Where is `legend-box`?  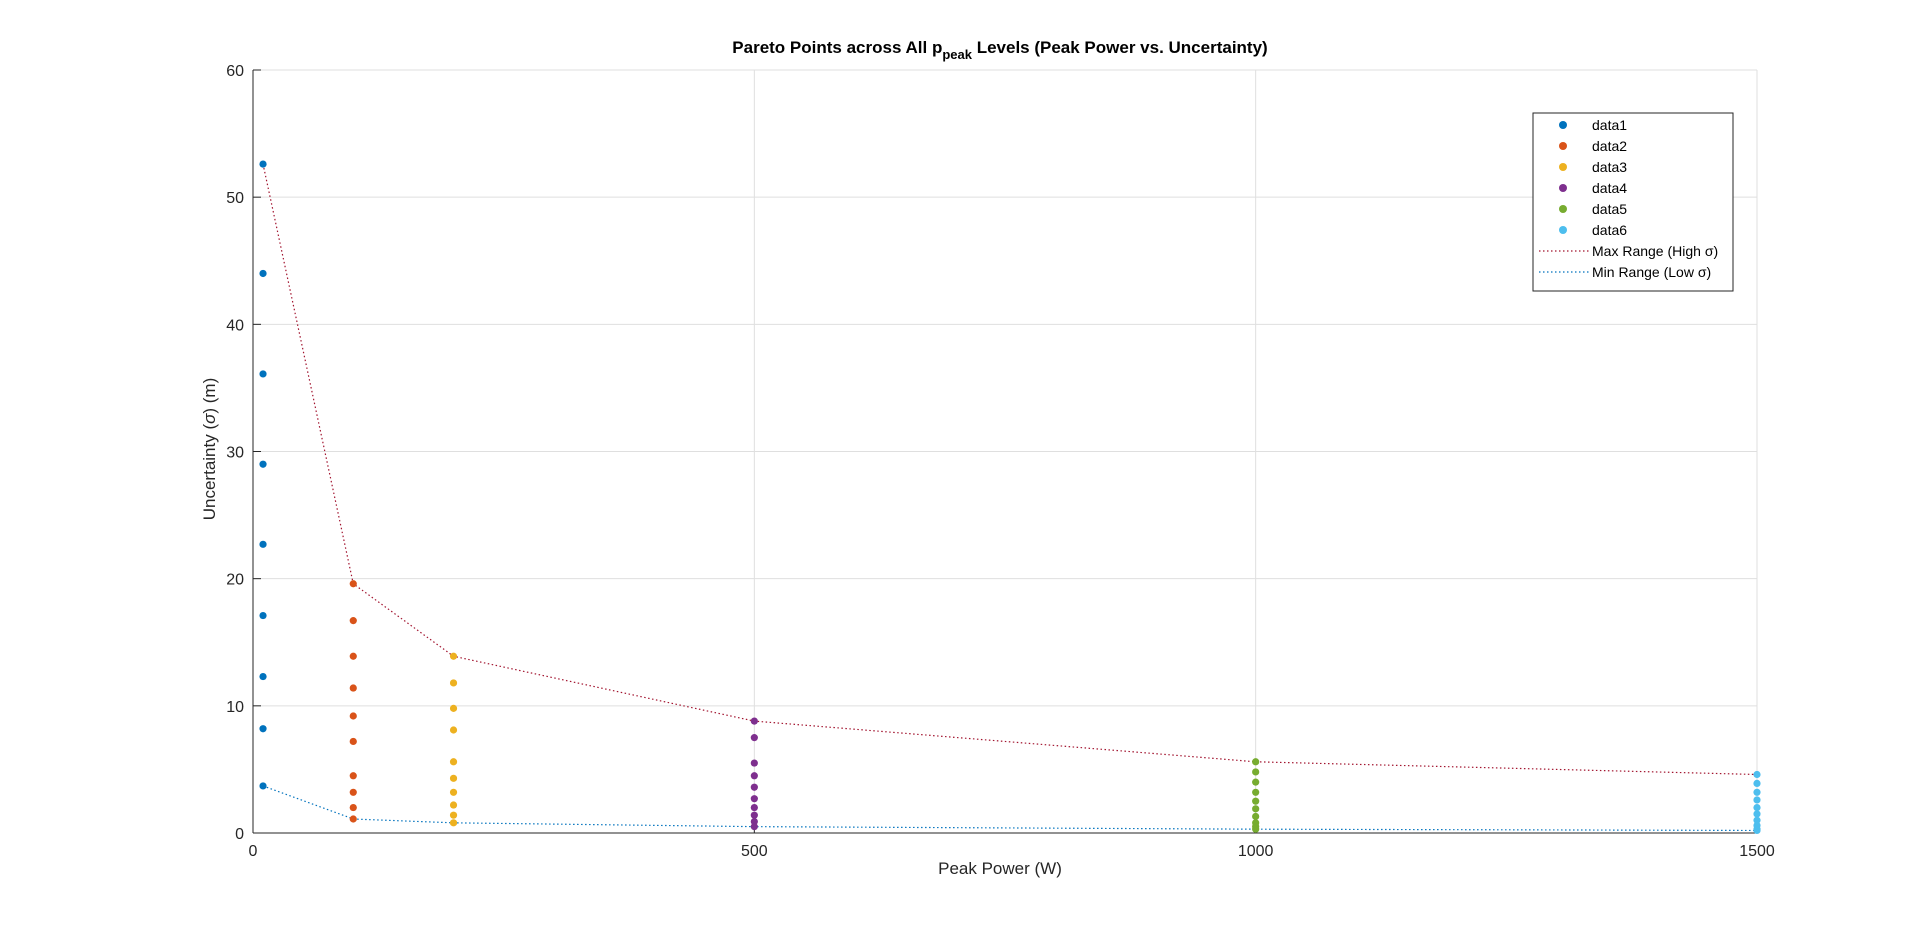 legend-box is located at coordinates (1633, 202).